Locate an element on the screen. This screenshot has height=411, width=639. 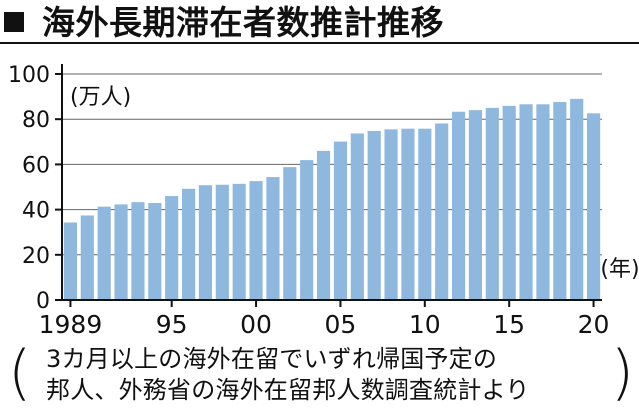
y-tick-label: 0 is located at coordinates (43, 301).